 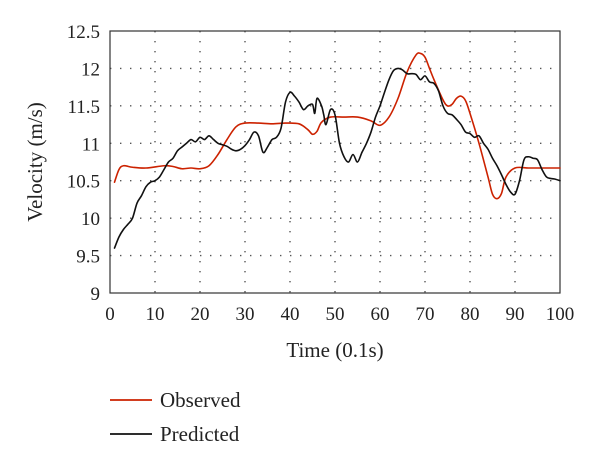 What do you see at coordinates (91, 144) in the screenshot?
I see `y-tick-label: 11` at bounding box center [91, 144].